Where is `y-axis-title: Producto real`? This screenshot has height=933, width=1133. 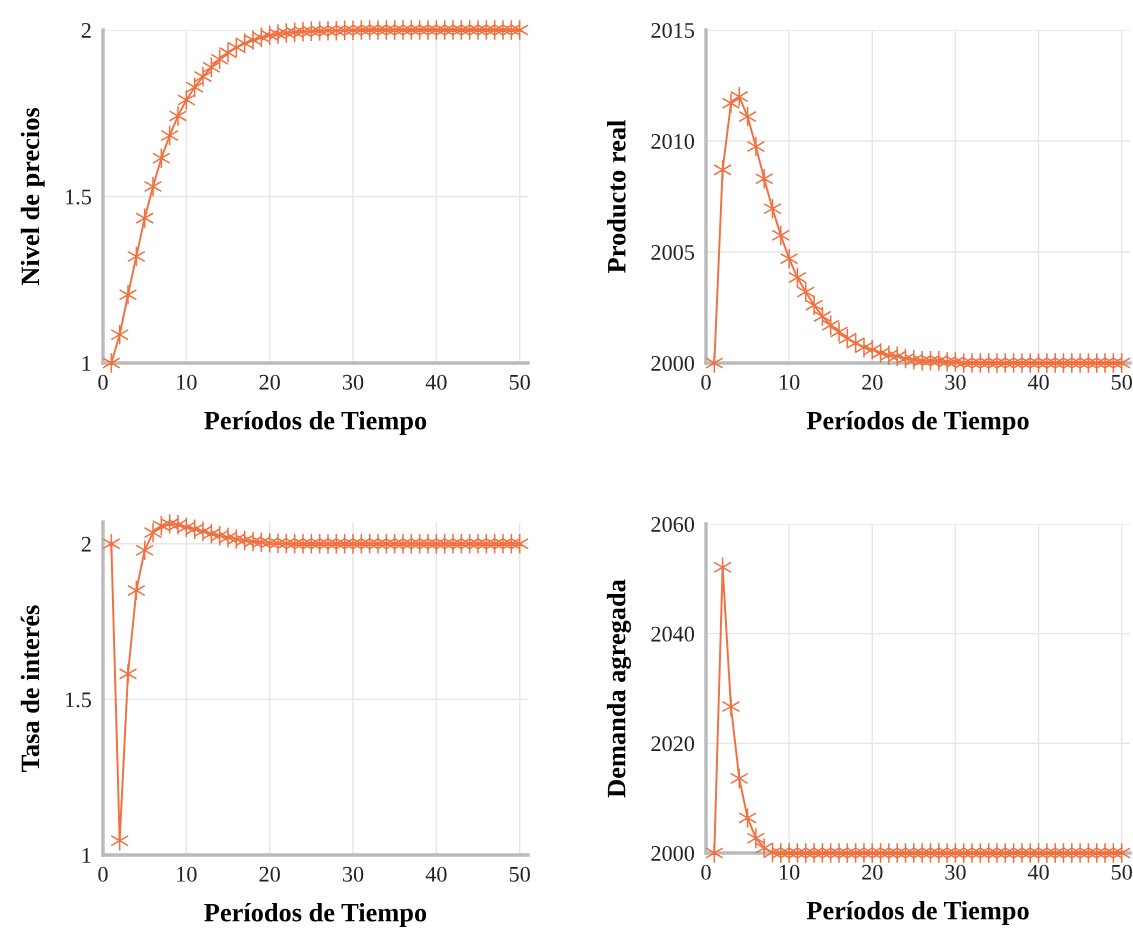 y-axis-title: Producto real is located at coordinates (616, 196).